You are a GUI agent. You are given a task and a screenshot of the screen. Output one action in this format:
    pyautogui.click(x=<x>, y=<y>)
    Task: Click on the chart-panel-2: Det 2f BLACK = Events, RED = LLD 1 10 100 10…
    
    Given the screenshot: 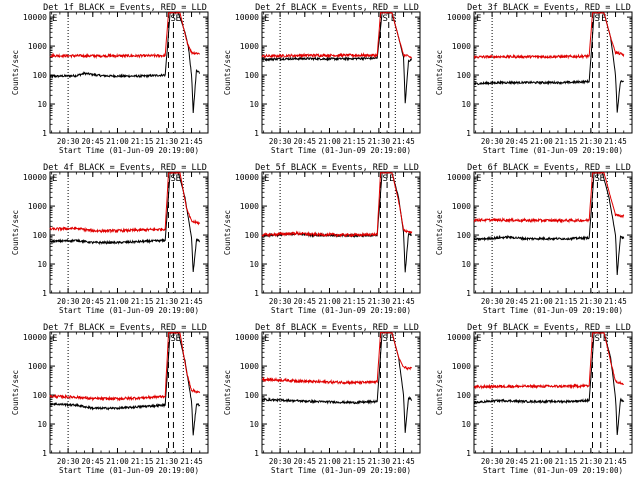 What is the action you would take?
    pyautogui.click(x=322, y=79)
    